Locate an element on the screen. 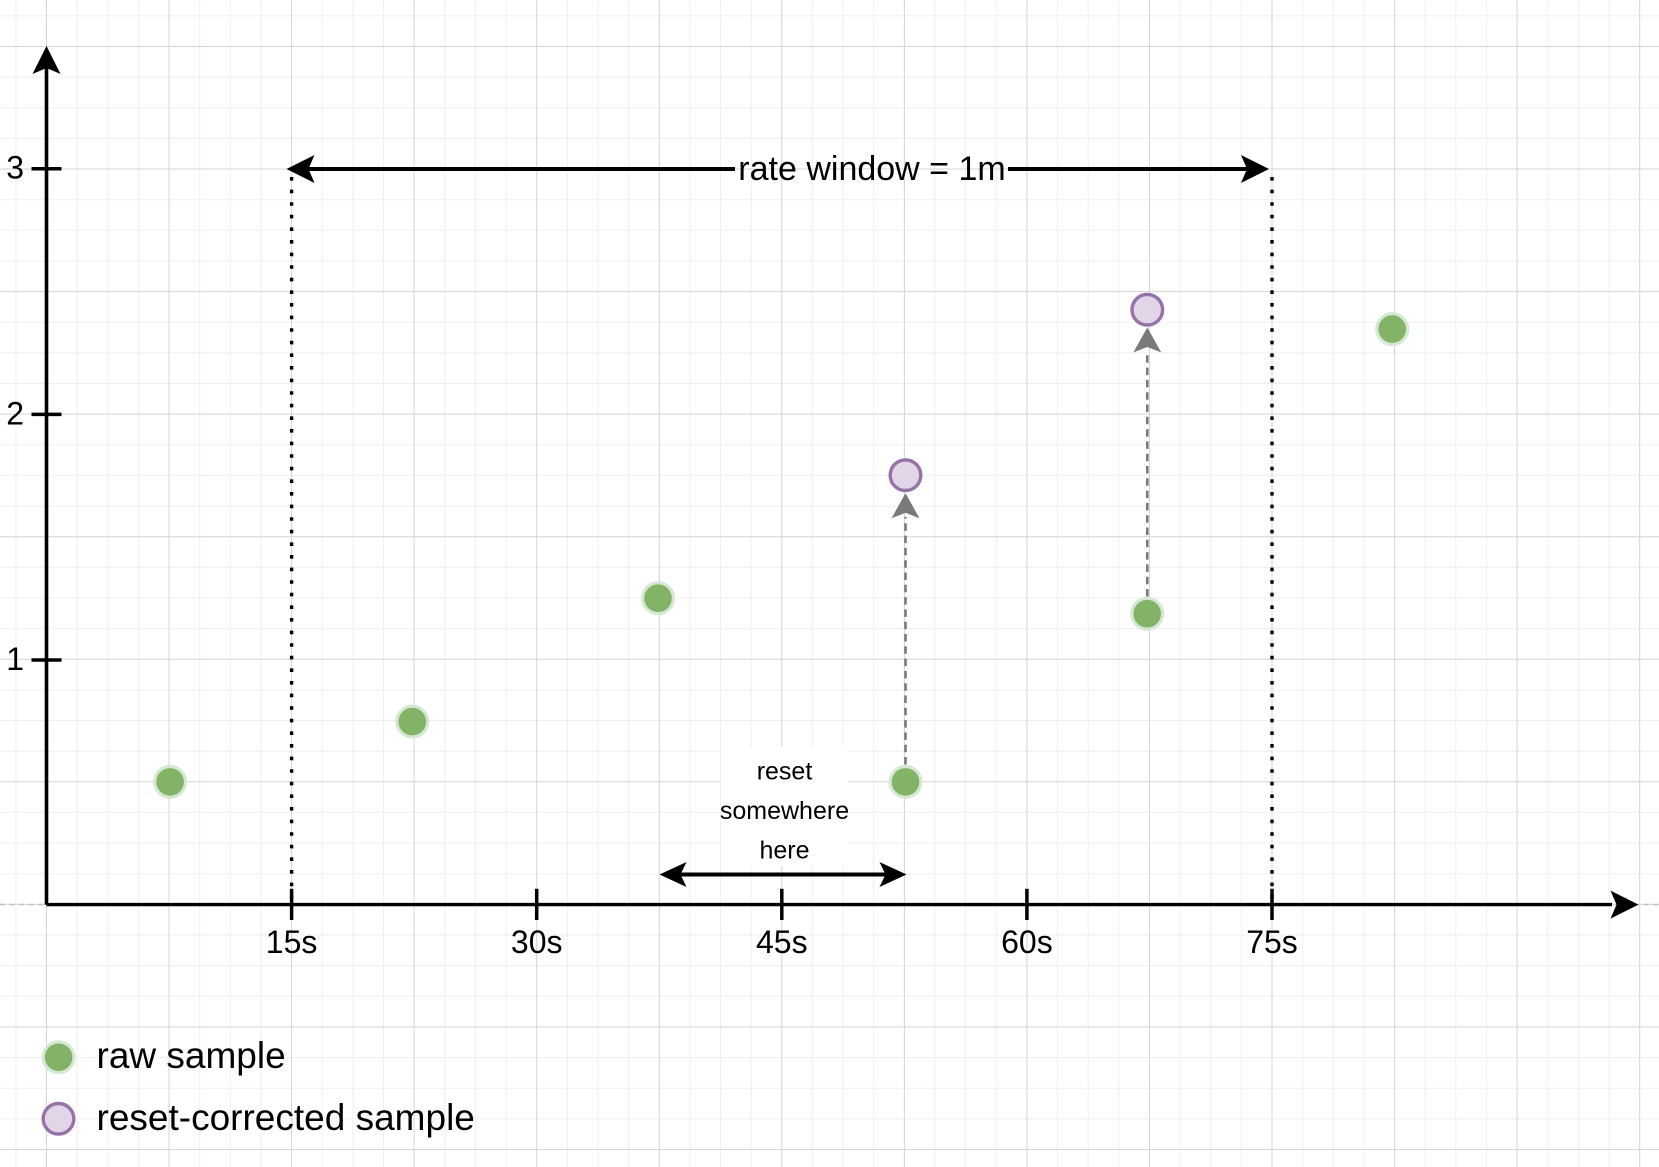 The height and width of the screenshot is (1167, 1659). svg-text: 1 is located at coordinates (15, 659).